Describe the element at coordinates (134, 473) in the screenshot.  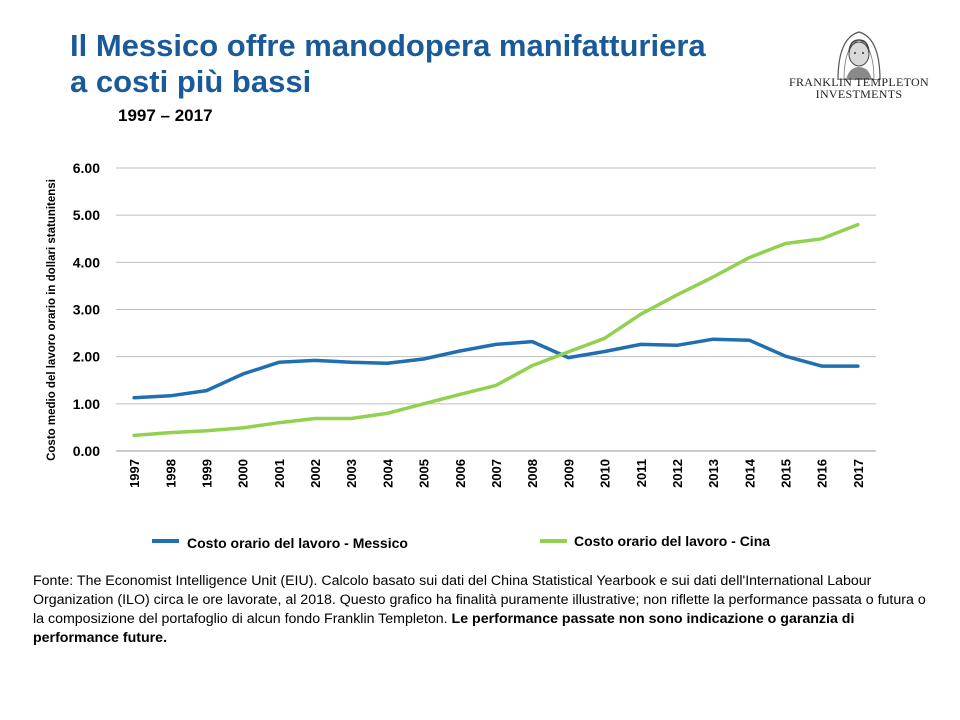
I see `x-tick-label: 1997` at that location.